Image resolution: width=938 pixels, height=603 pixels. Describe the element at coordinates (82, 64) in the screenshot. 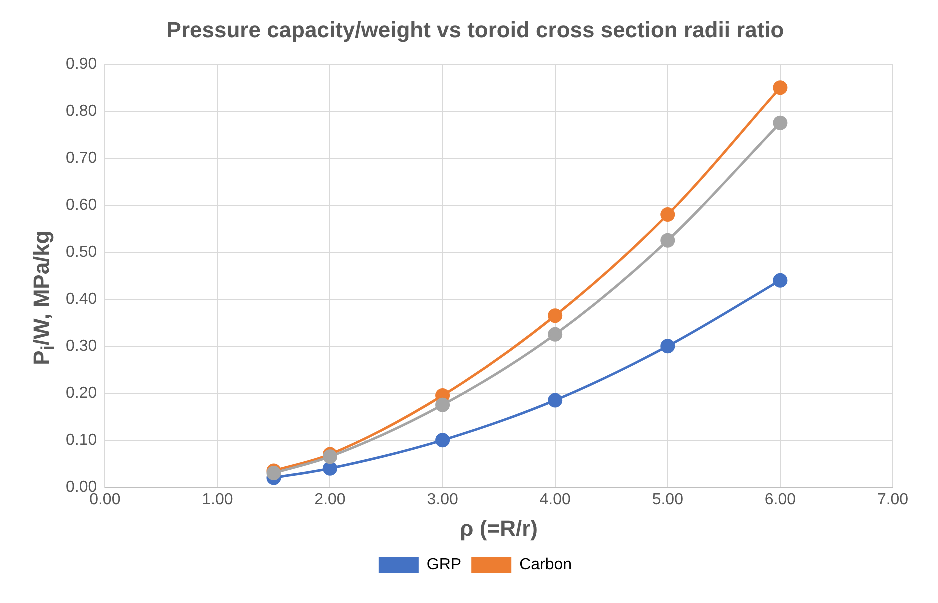

I see `y-tick-label: 0.90` at that location.